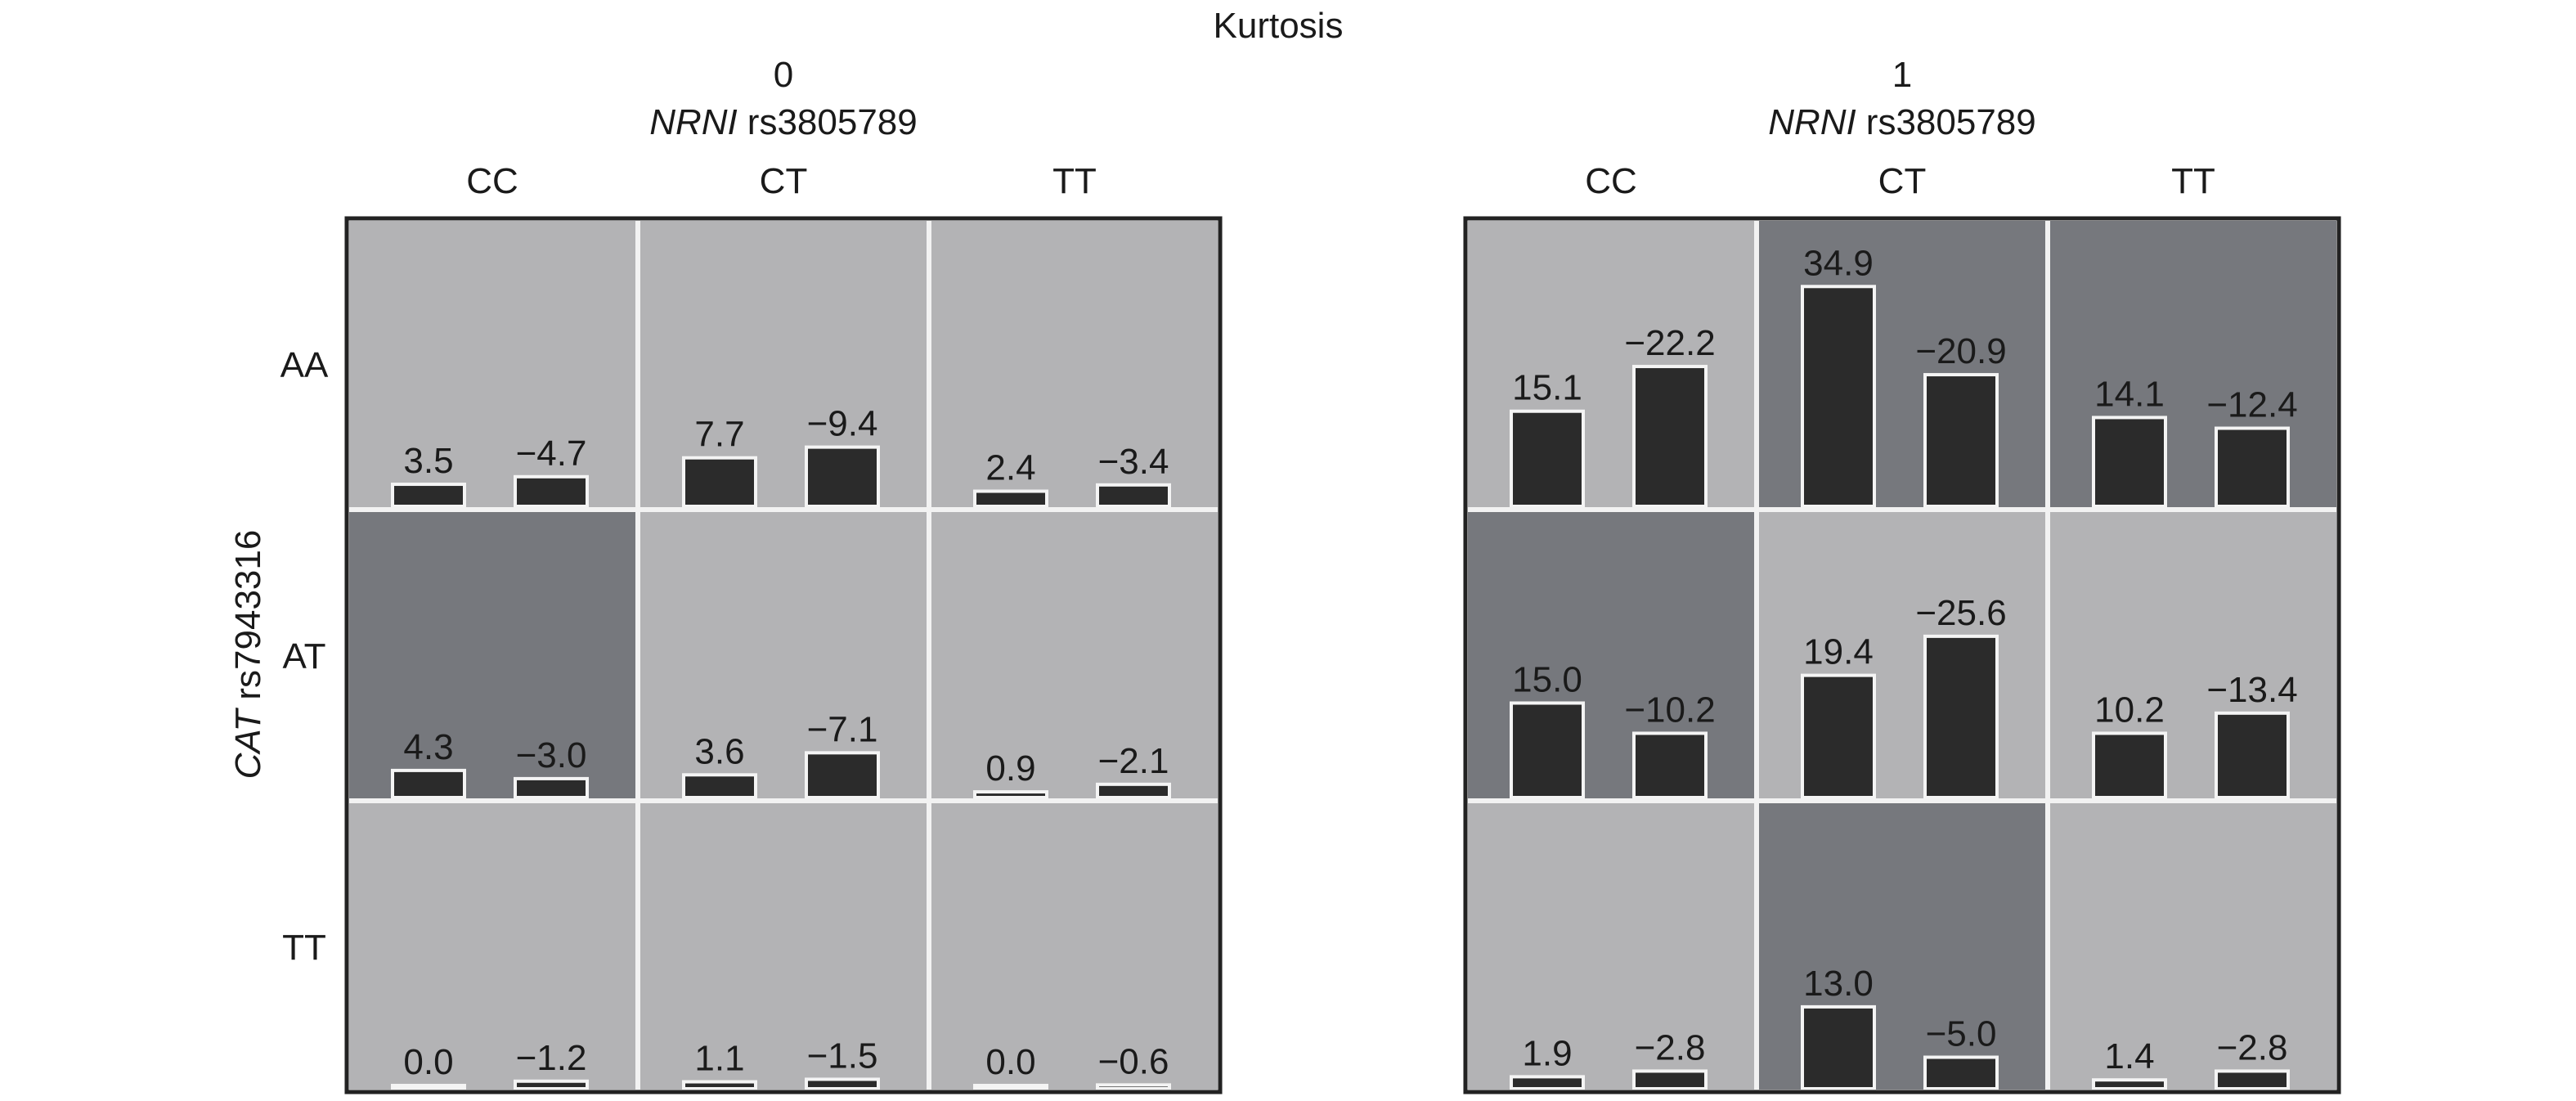  Describe the element at coordinates (2129, 710) in the screenshot. I see `bar-value-label: 10.2` at that location.